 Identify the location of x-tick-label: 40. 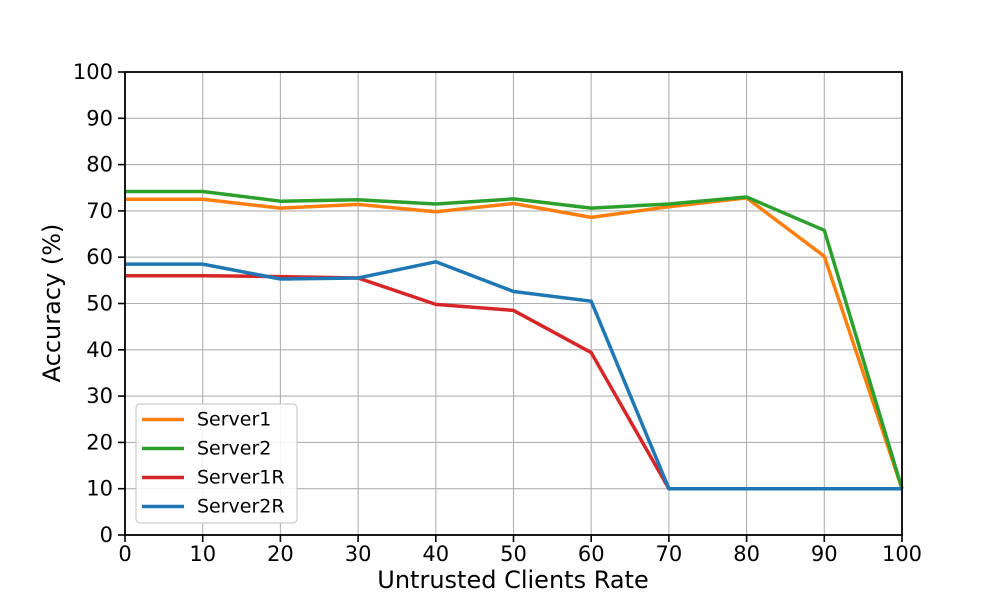
(435, 554).